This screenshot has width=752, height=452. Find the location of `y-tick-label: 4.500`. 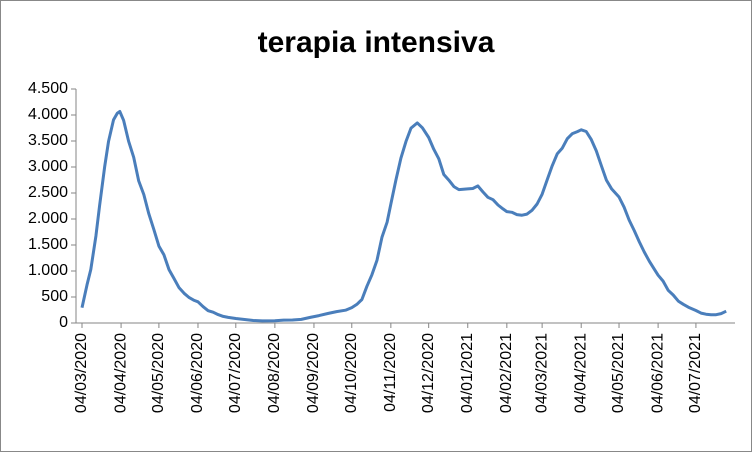

y-tick-label: 4.500 is located at coordinates (48, 88).